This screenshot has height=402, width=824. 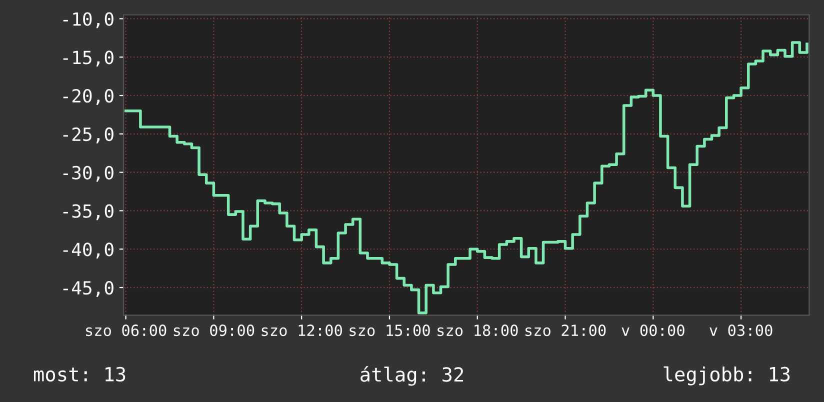 I want to click on x-tick-label: szo 15:00, so click(x=390, y=330).